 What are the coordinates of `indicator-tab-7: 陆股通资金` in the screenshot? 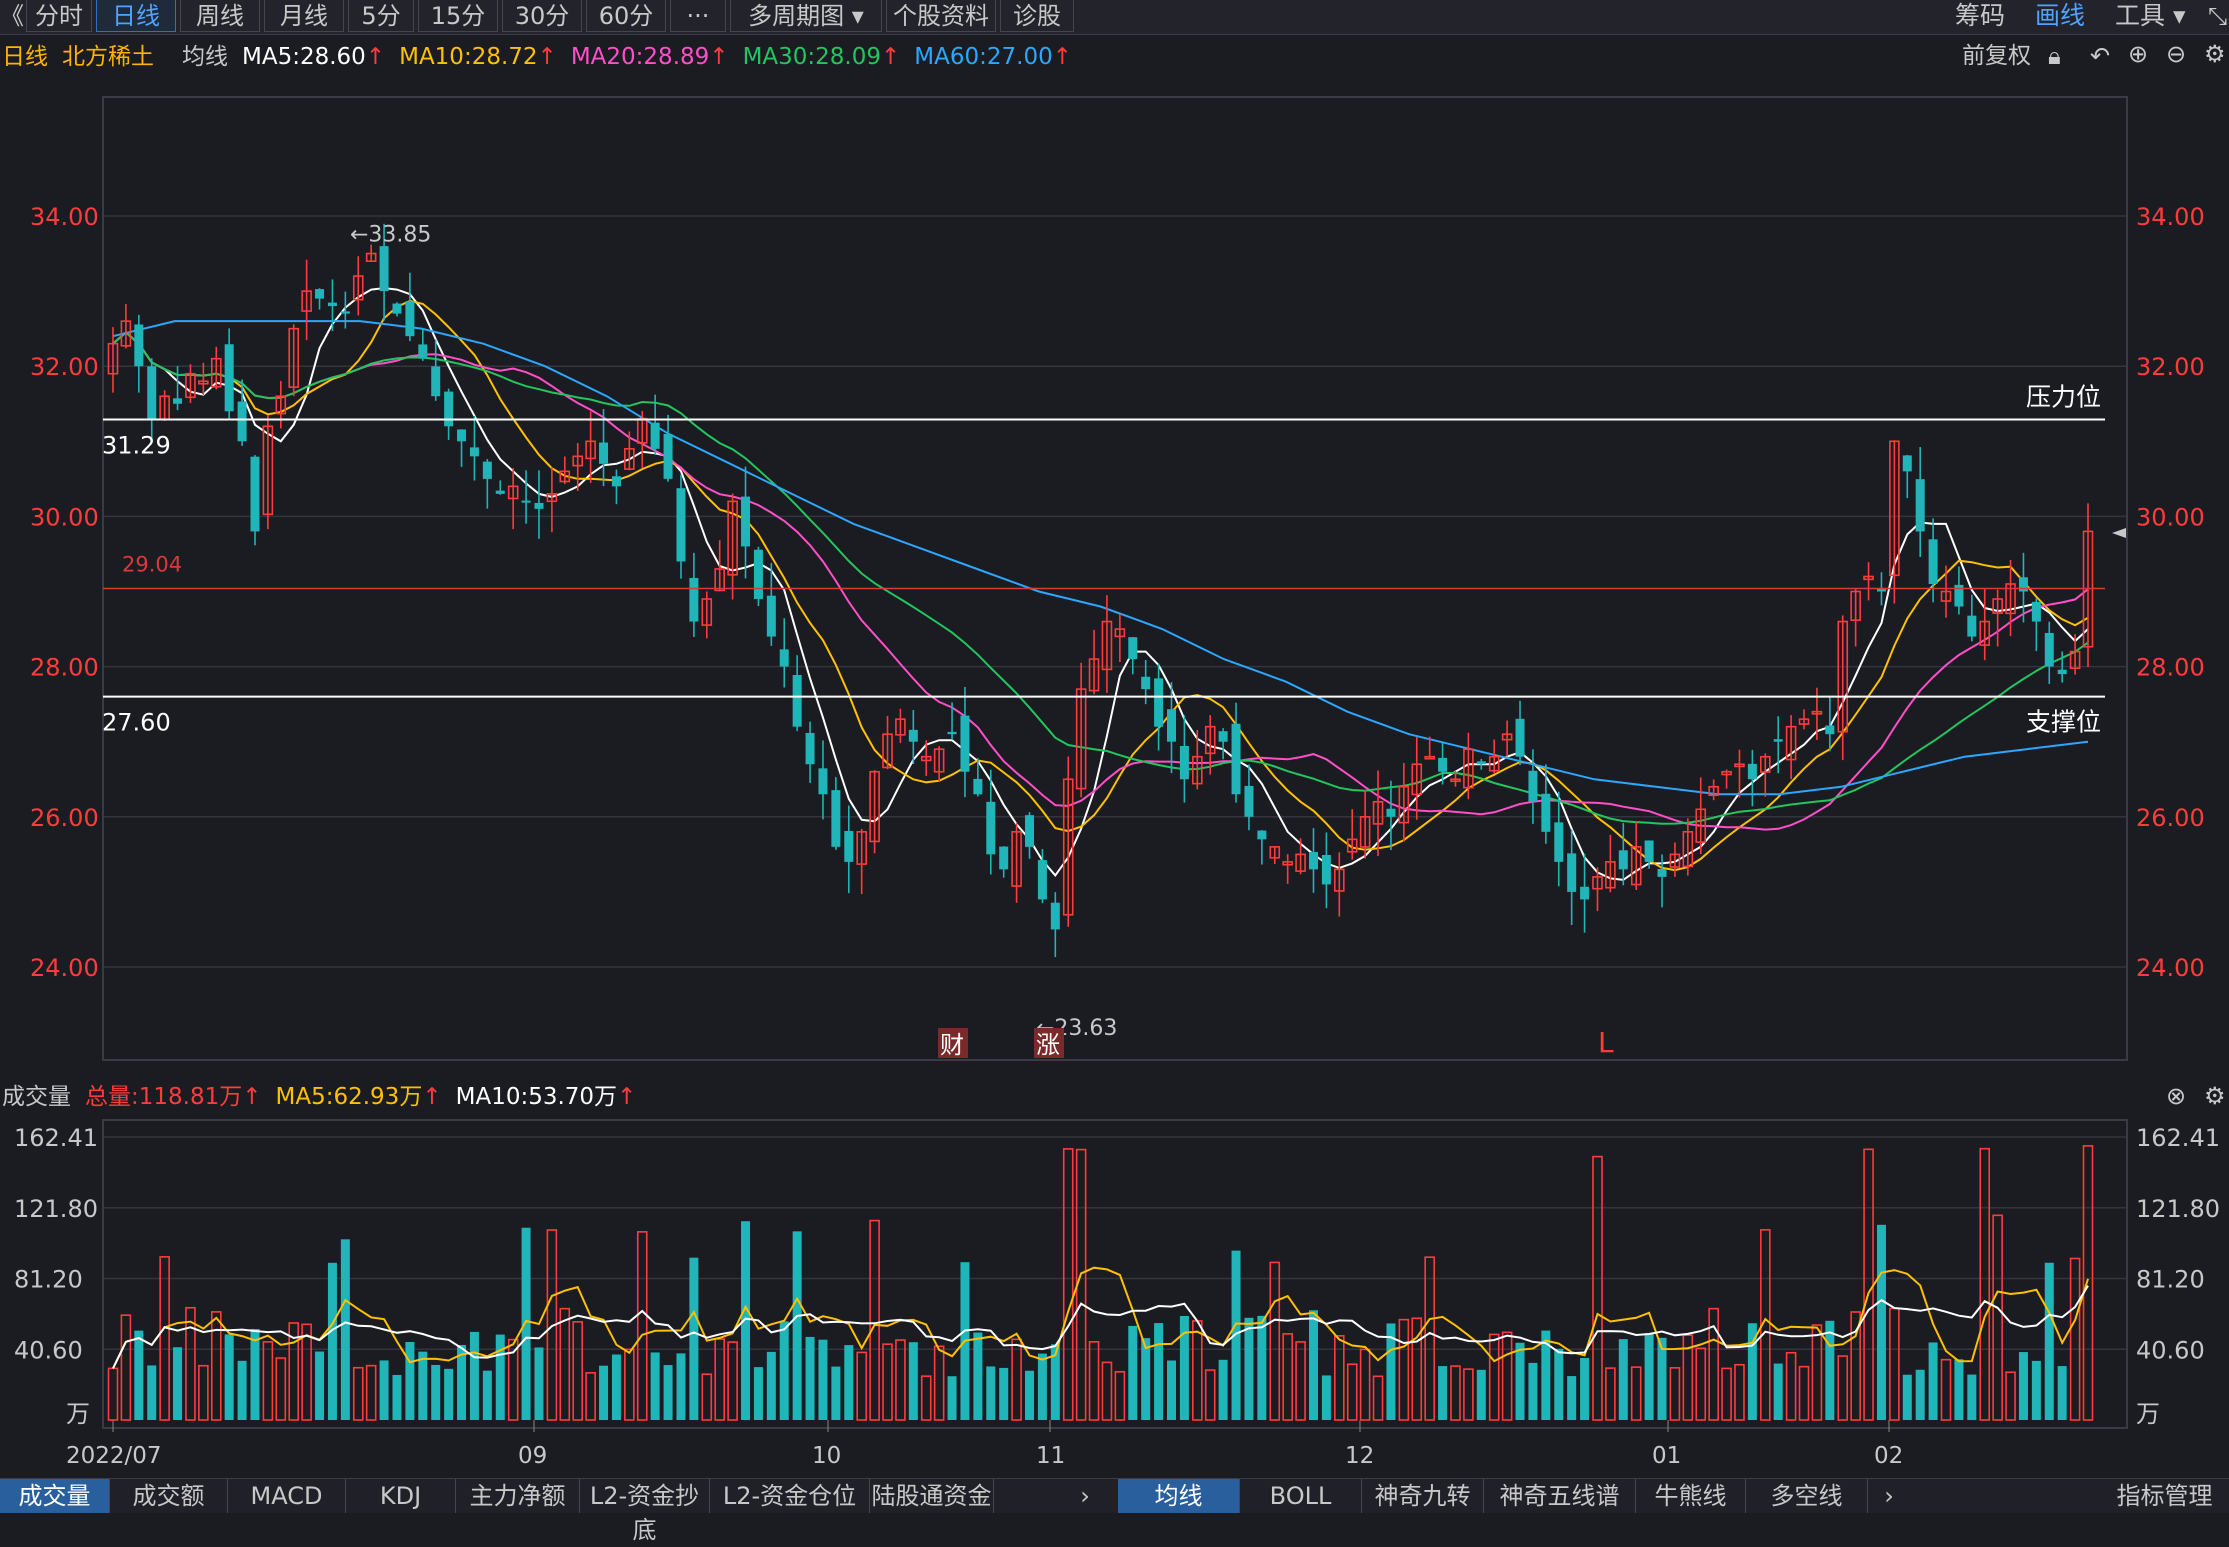 It's located at (932, 1496).